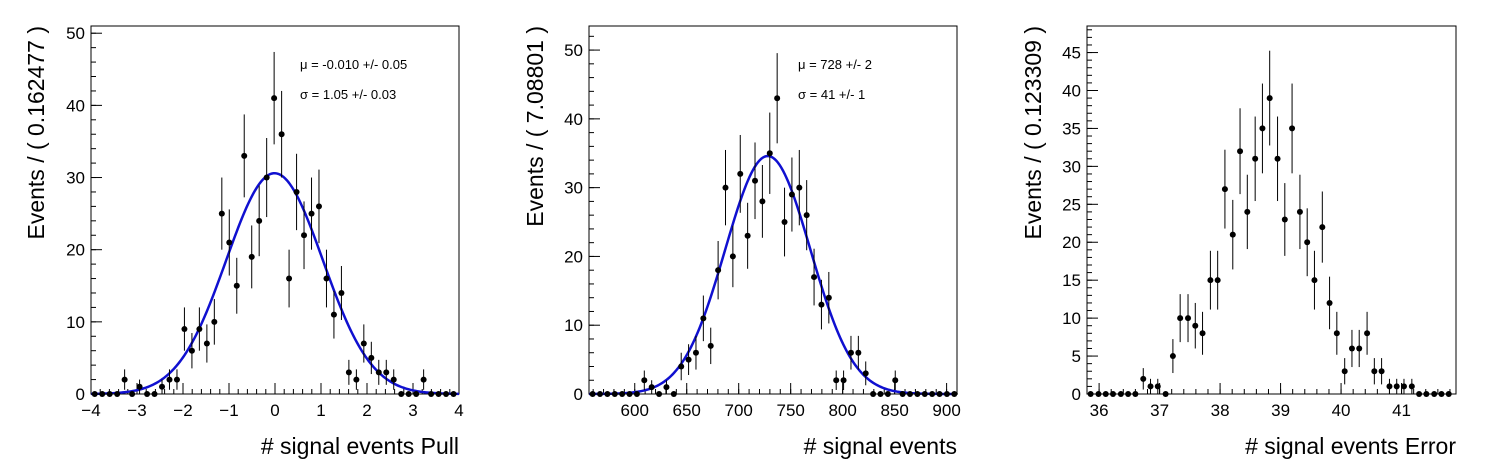 This screenshot has height=472, width=1496. Describe the element at coordinates (1071, 90) in the screenshot. I see `y-tick-label: 40` at that location.